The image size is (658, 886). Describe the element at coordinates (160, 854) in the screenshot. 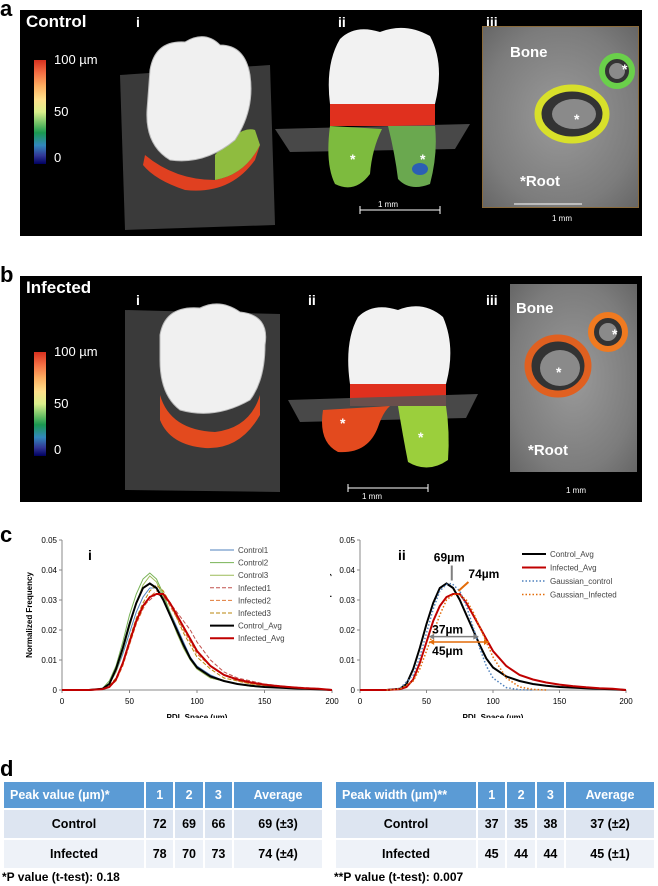

I see `table-cell: 78` at that location.